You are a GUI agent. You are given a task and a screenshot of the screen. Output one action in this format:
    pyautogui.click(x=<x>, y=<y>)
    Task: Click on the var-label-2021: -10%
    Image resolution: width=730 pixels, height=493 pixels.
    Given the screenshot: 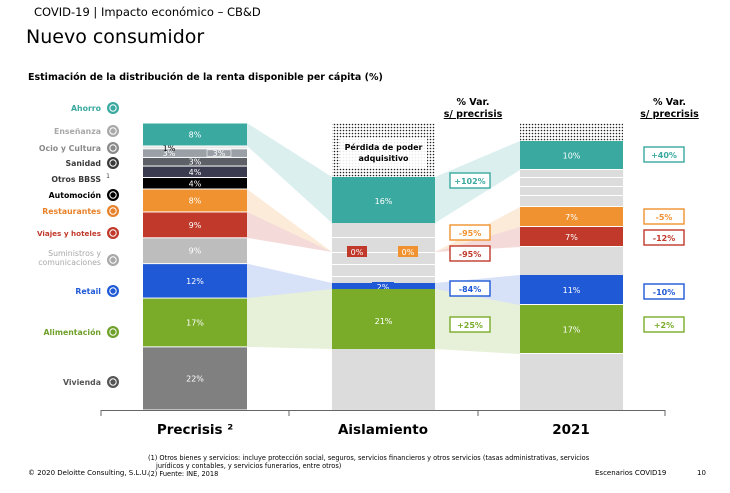 What is the action you would take?
    pyautogui.click(x=664, y=292)
    